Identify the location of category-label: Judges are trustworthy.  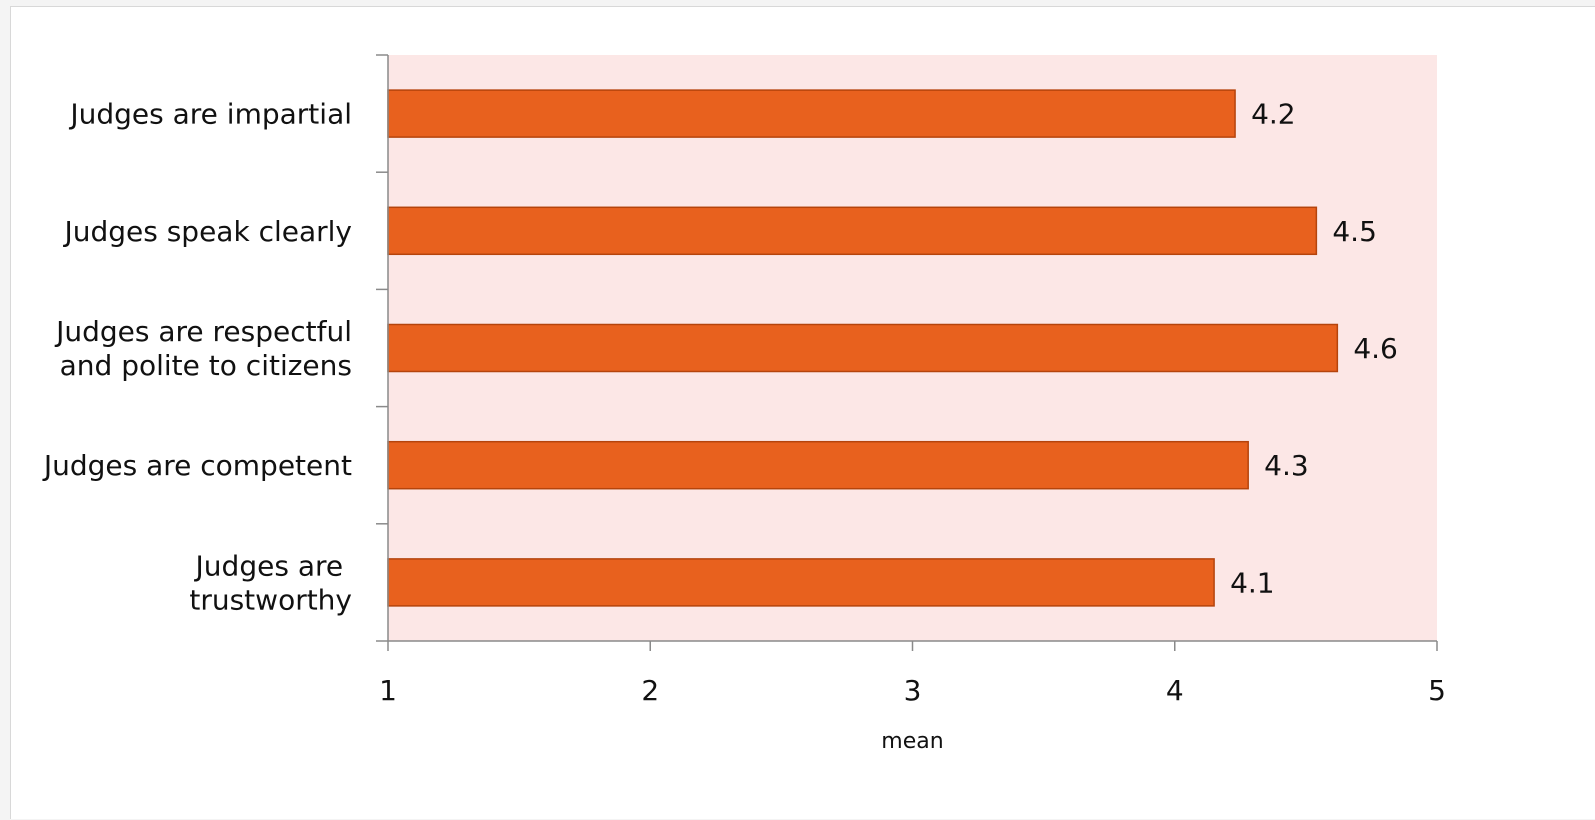
(270, 582).